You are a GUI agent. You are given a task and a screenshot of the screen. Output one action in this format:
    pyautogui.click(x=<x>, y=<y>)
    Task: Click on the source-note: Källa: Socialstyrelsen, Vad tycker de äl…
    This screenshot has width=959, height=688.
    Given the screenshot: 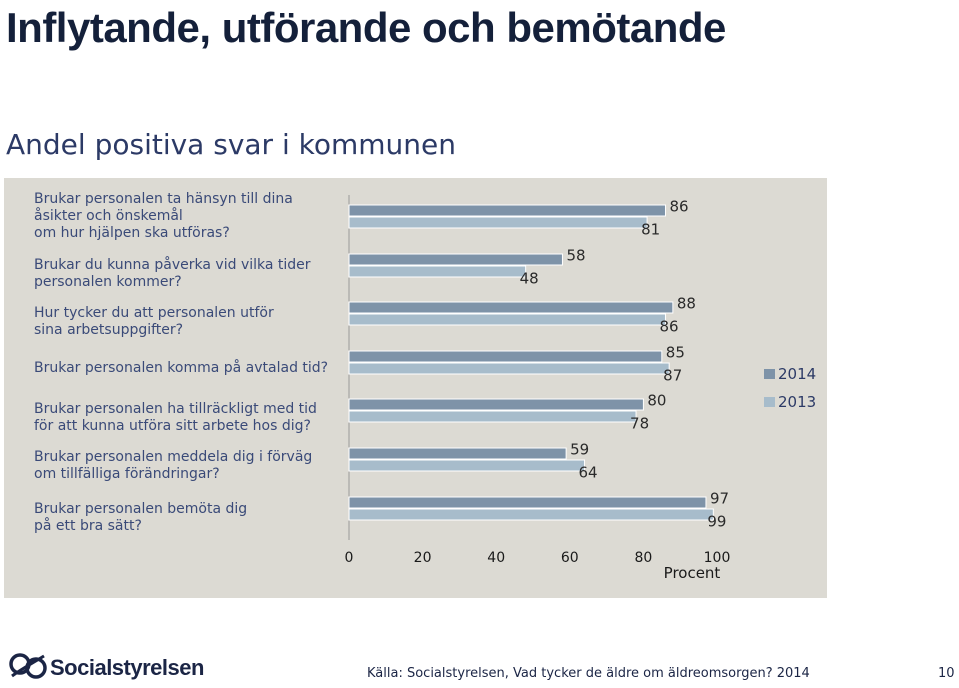 What is the action you would take?
    pyautogui.click(x=588, y=673)
    